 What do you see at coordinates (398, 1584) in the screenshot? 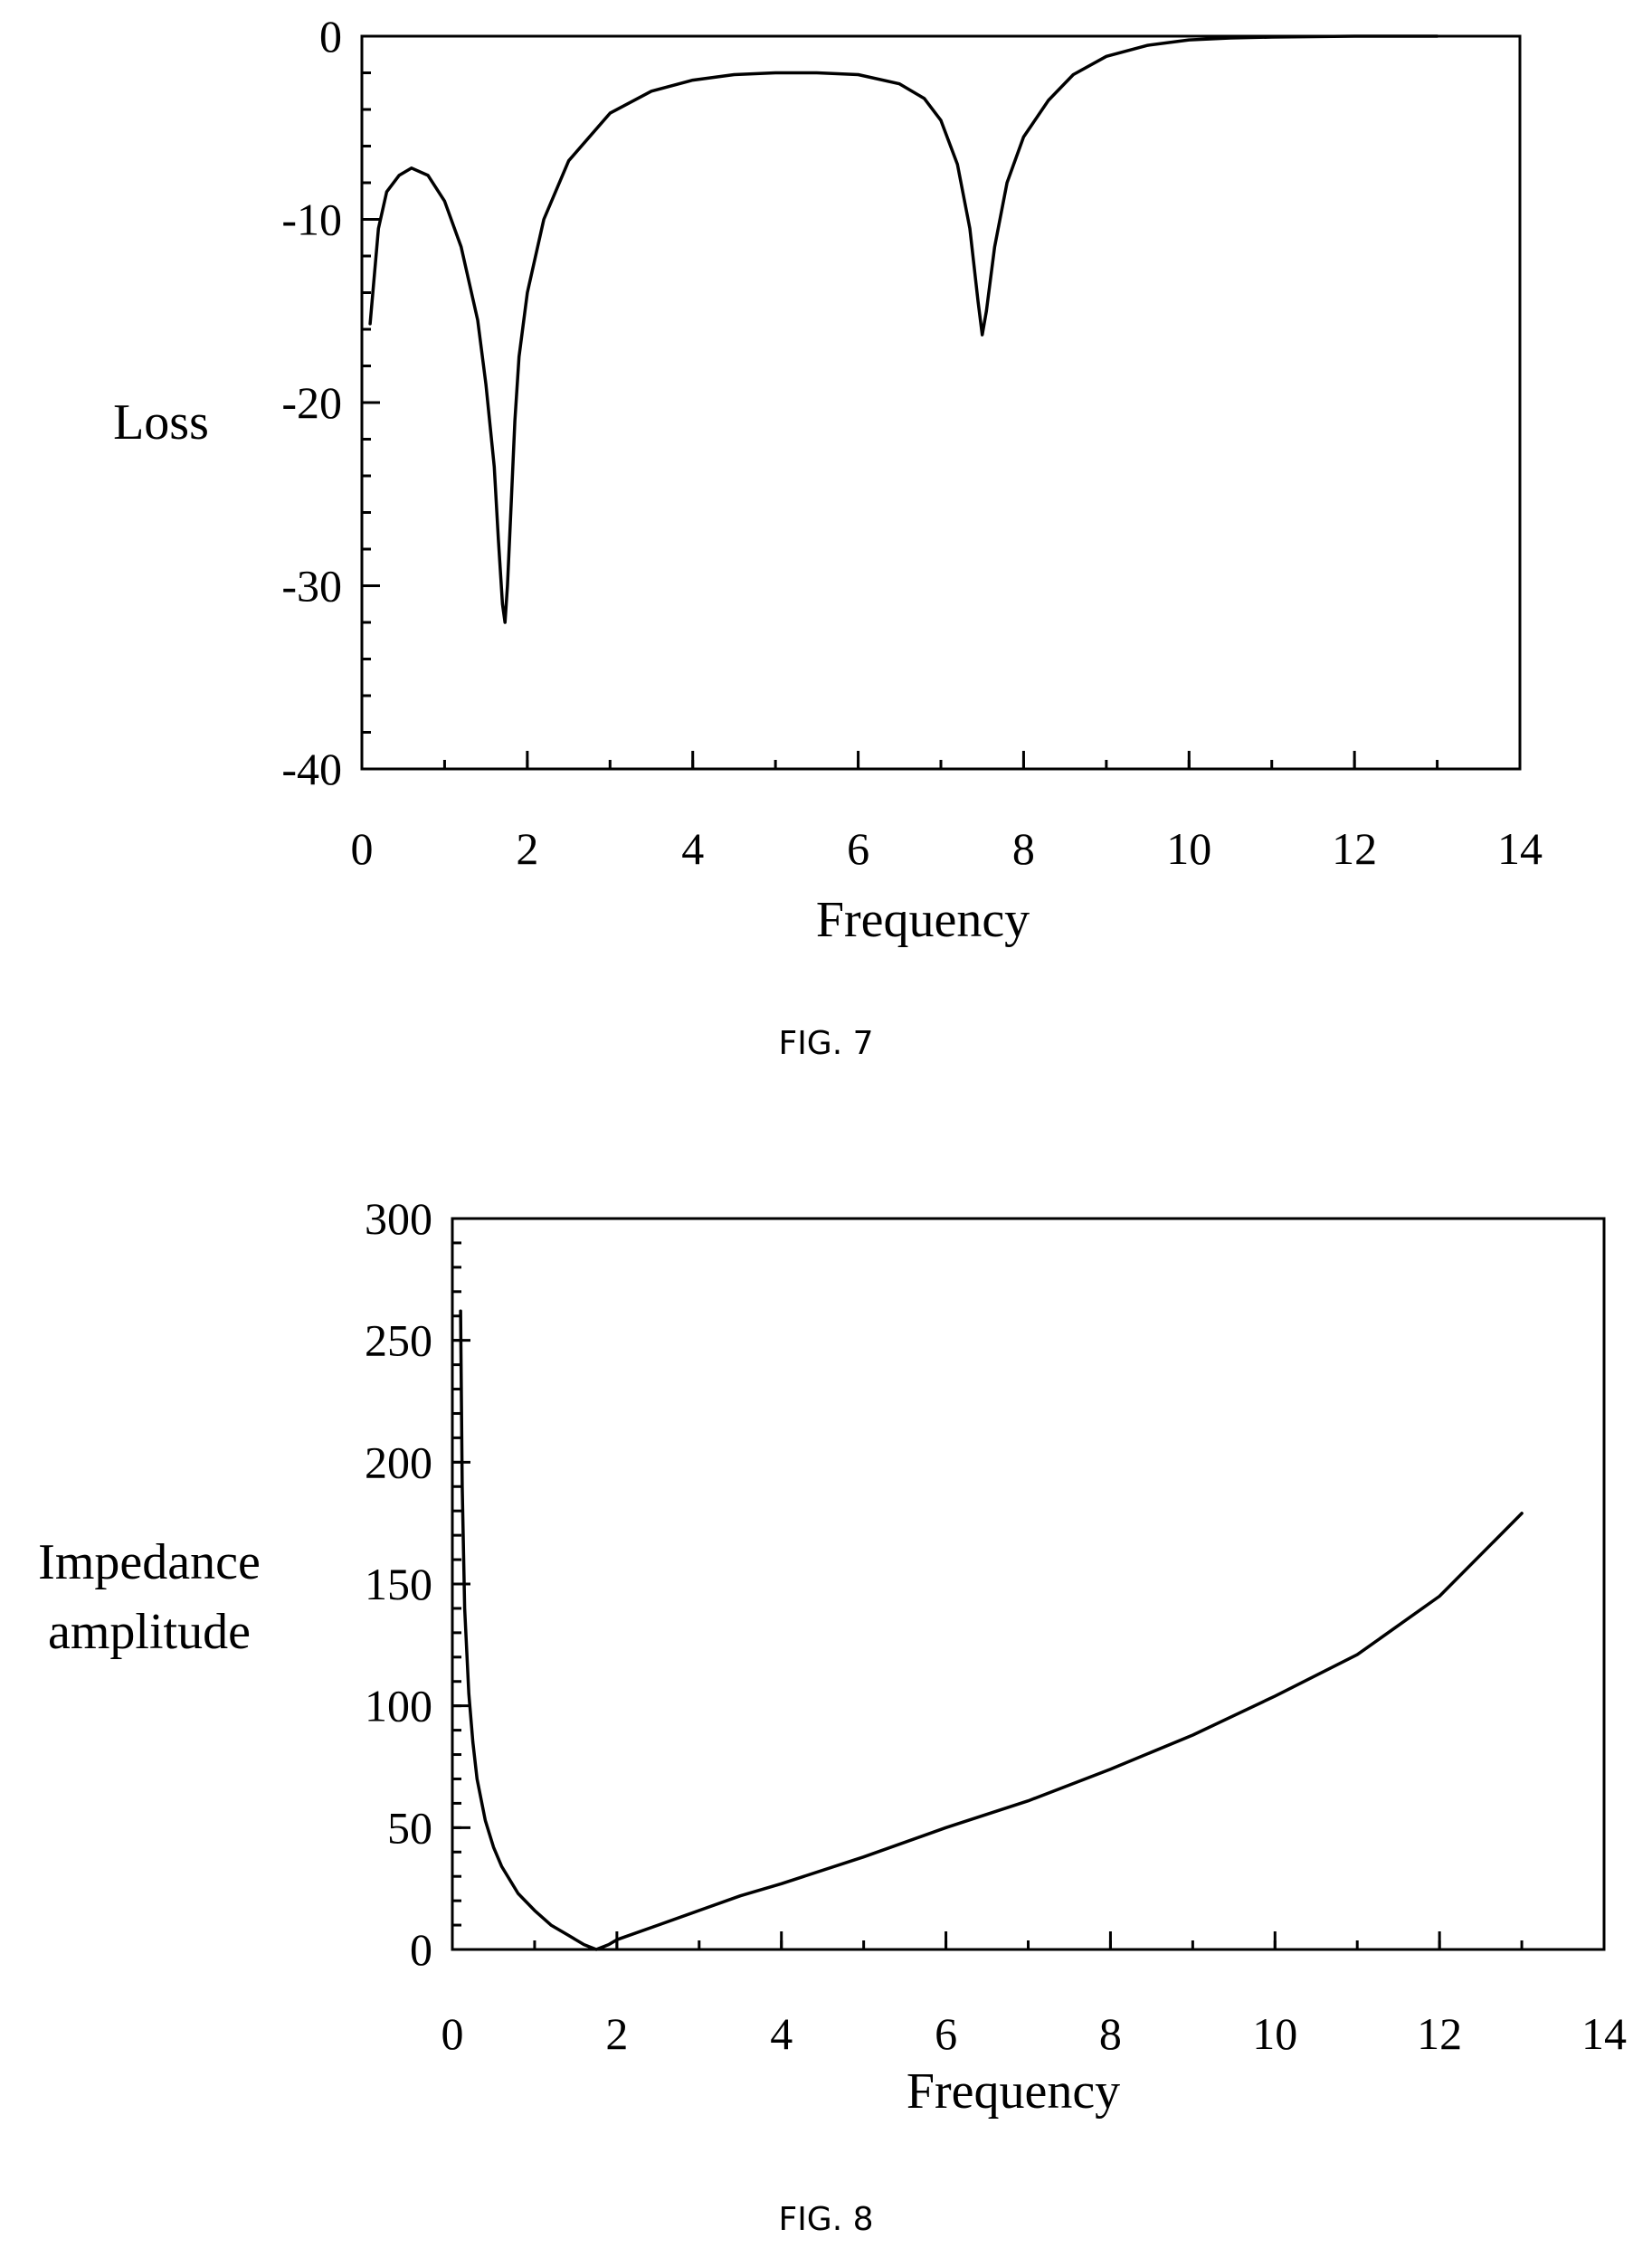
I see `y-tick-label: 150` at bounding box center [398, 1584].